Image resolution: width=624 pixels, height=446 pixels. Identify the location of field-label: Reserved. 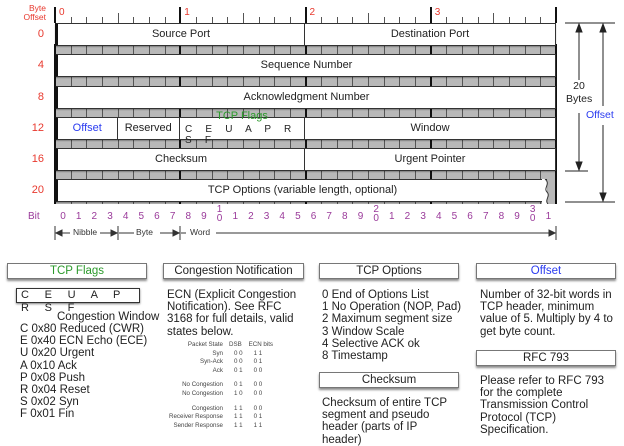
(148, 128).